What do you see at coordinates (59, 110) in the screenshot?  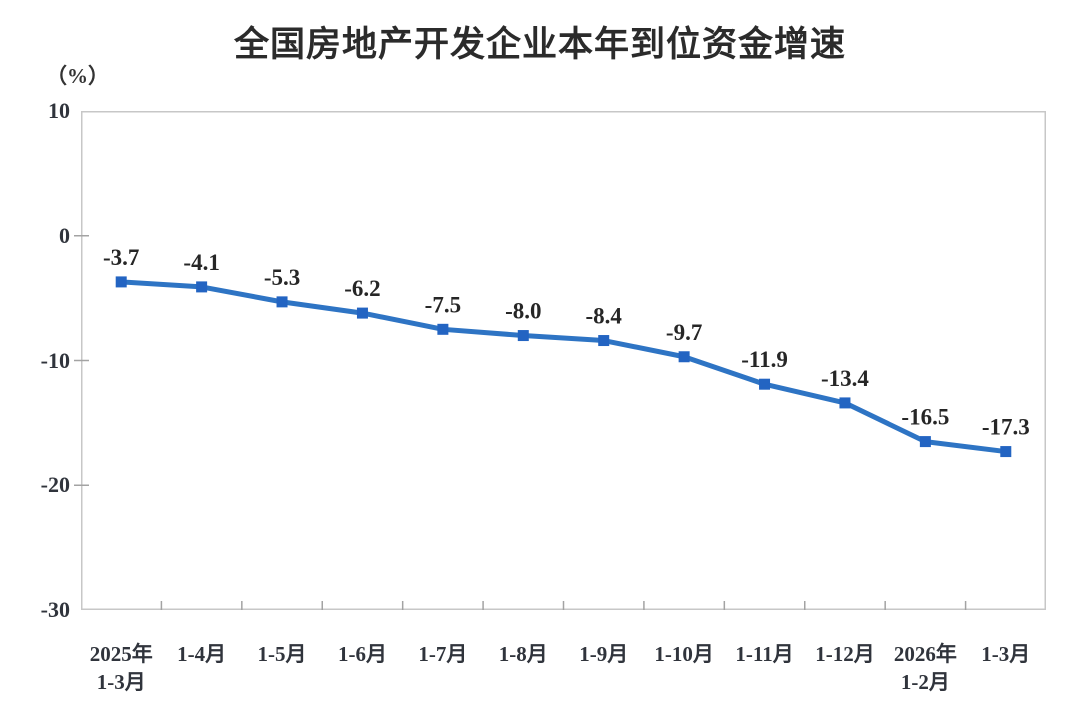 I see `y-tick-label: 10` at bounding box center [59, 110].